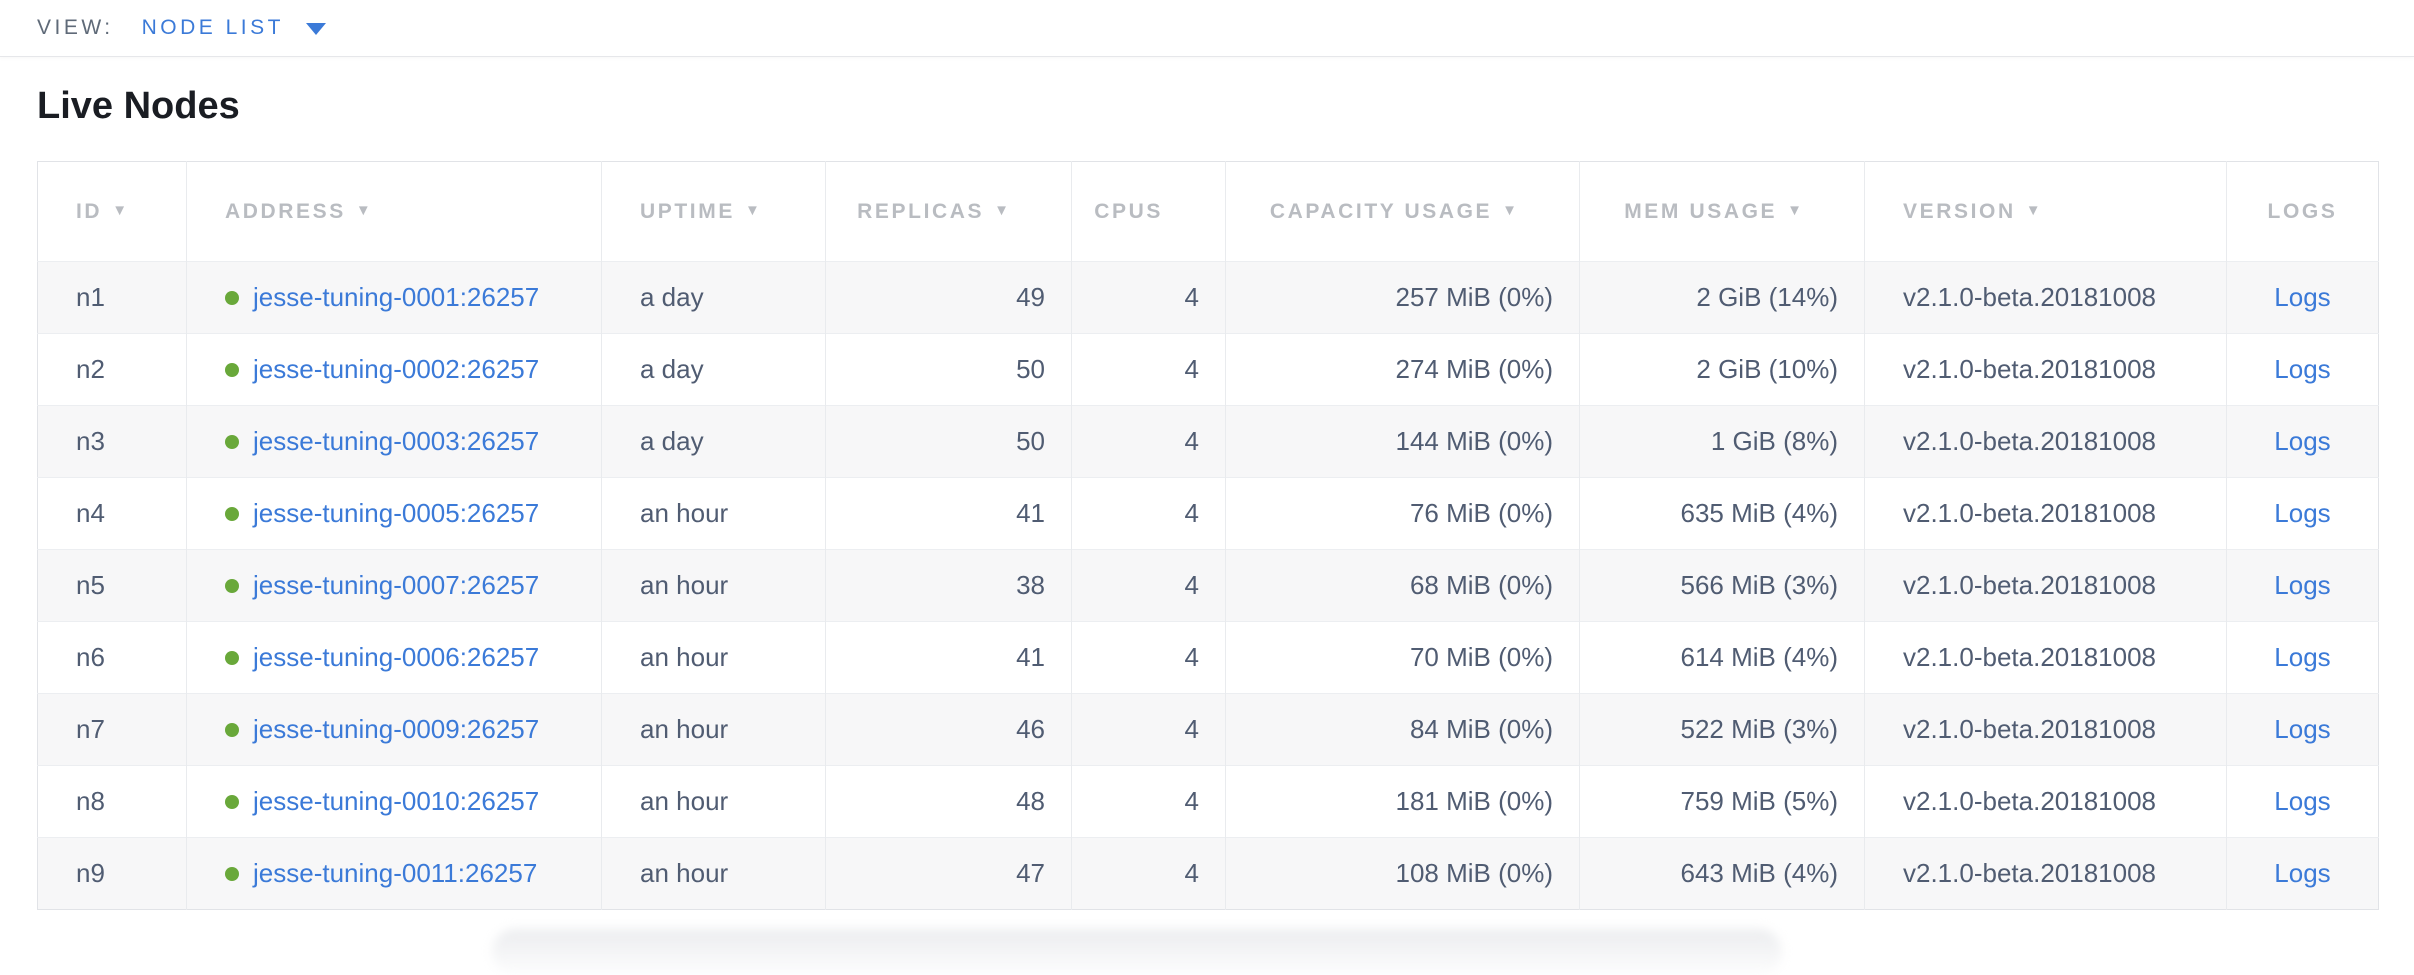 The image size is (2414, 975). I want to click on cell-id: n4, so click(112, 513).